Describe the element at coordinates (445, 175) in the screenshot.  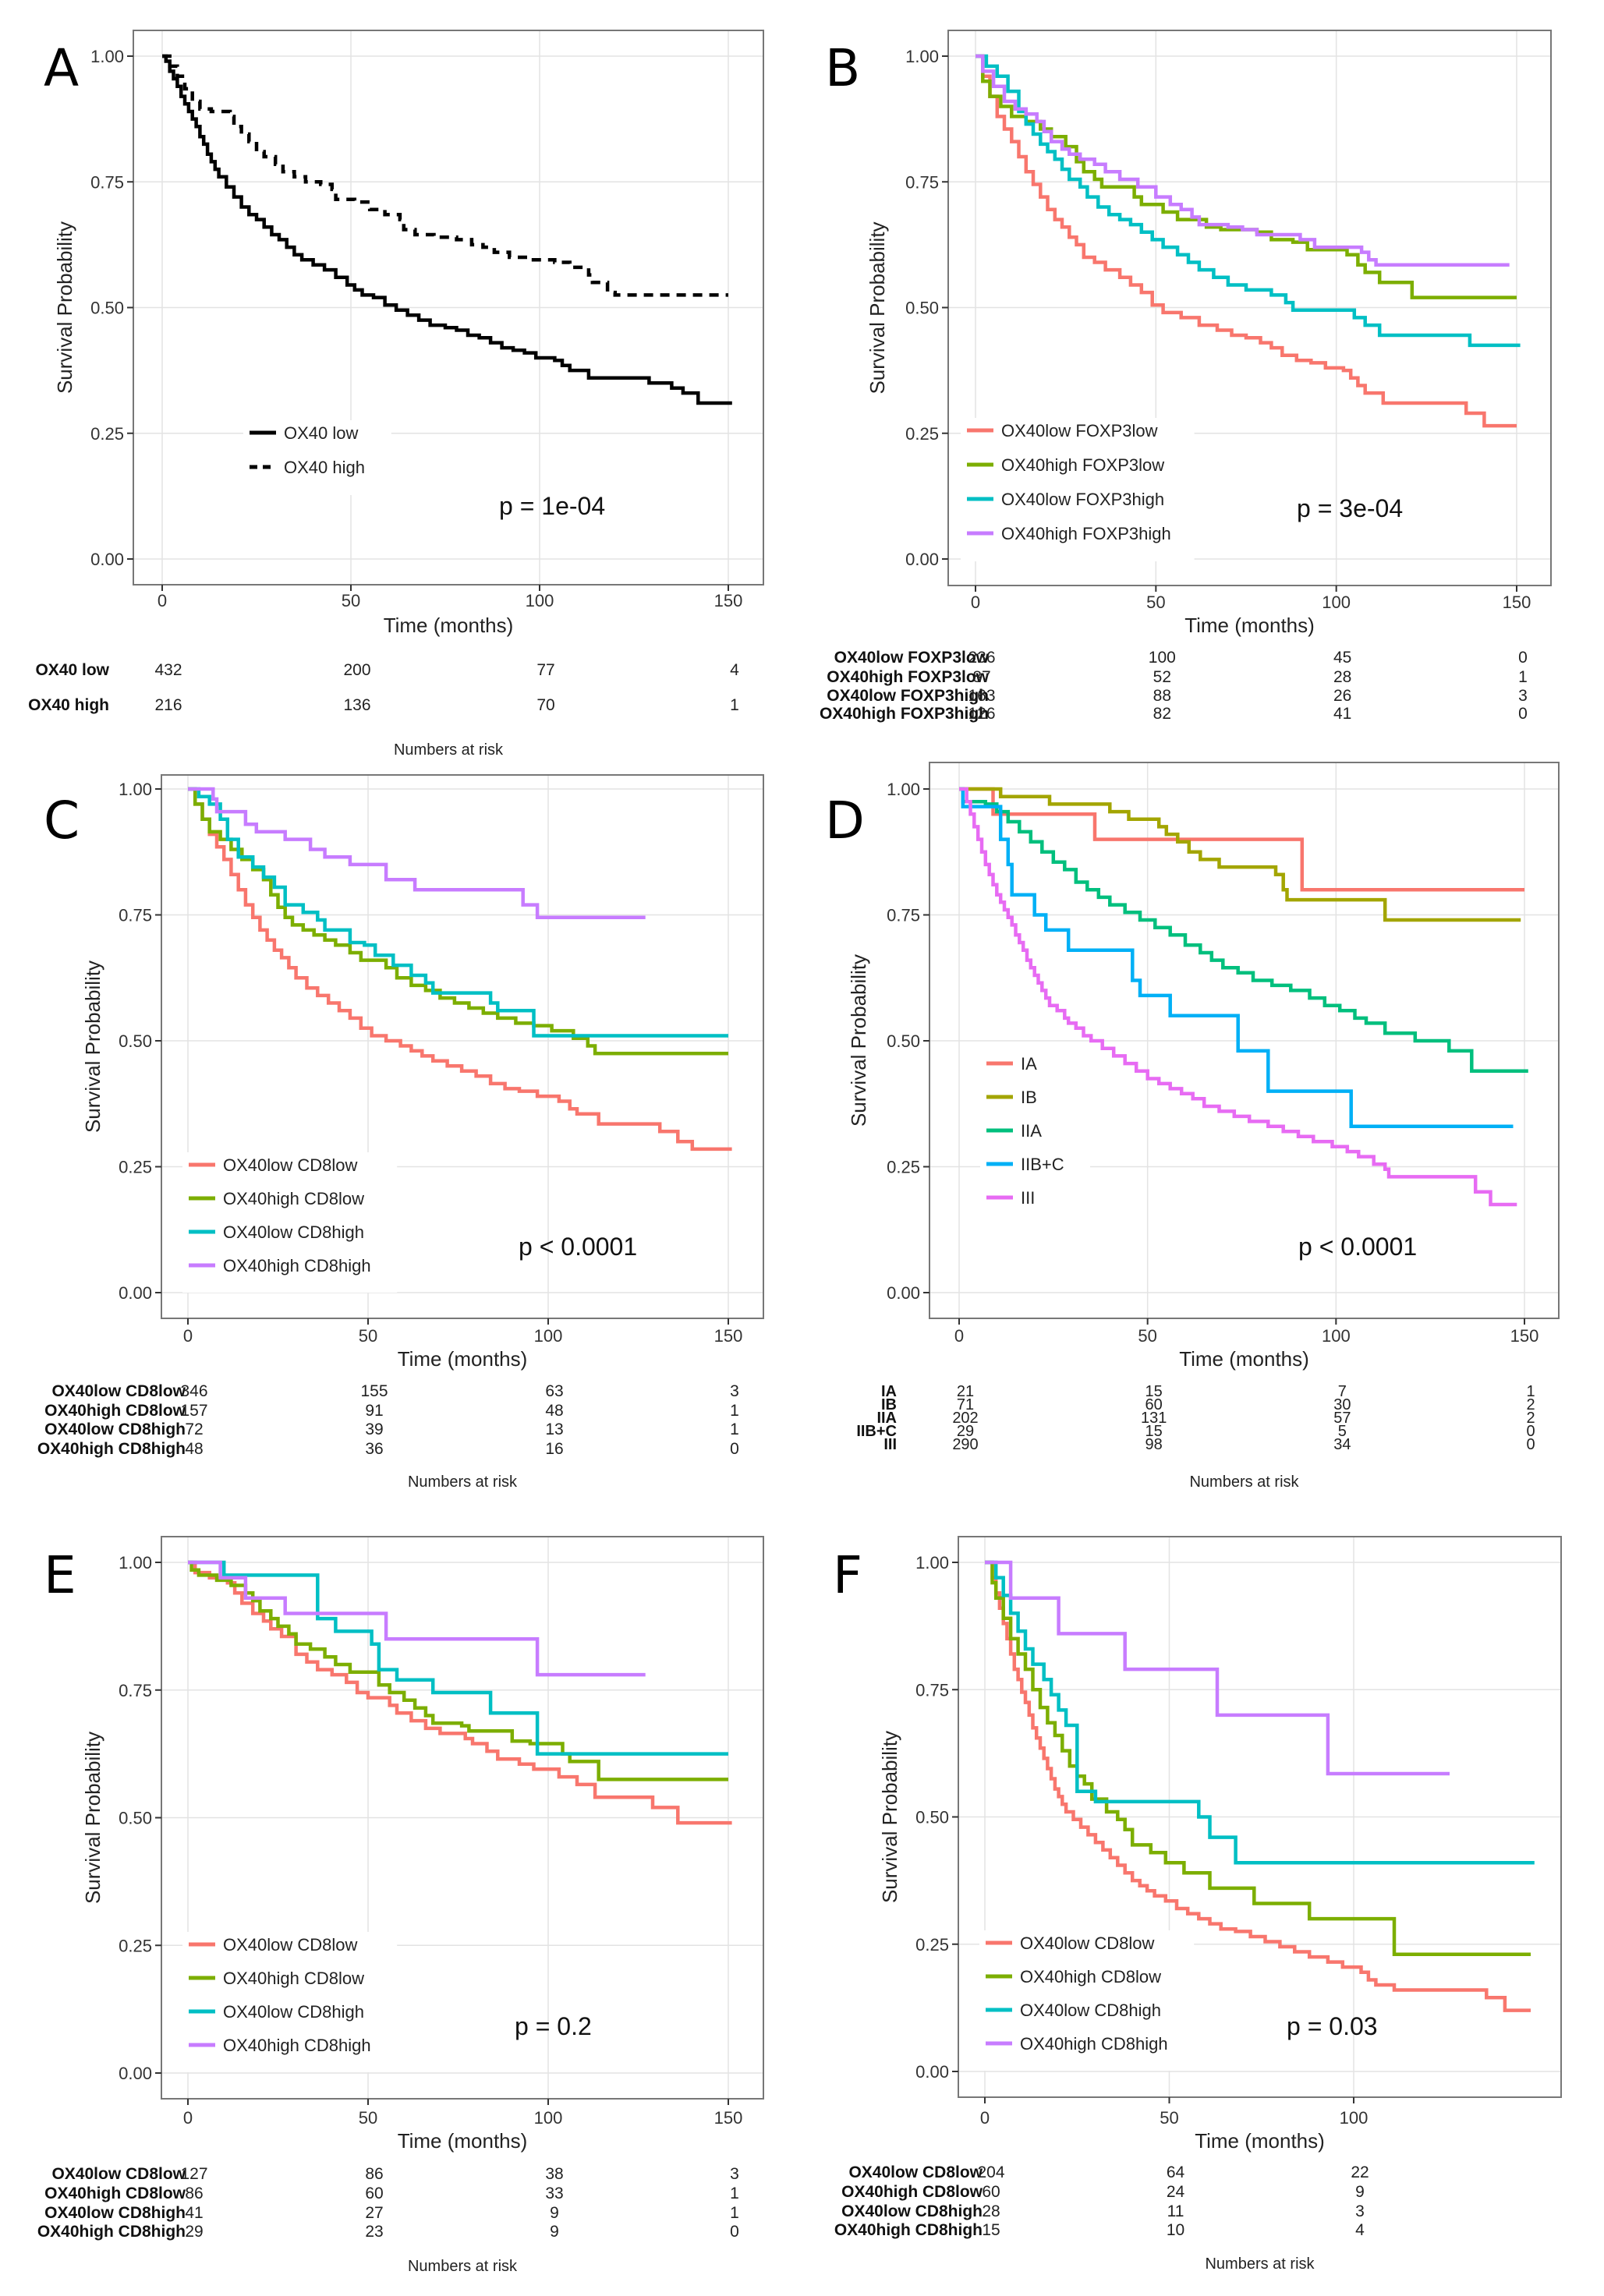
I see `km-curve-ox40-high` at that location.